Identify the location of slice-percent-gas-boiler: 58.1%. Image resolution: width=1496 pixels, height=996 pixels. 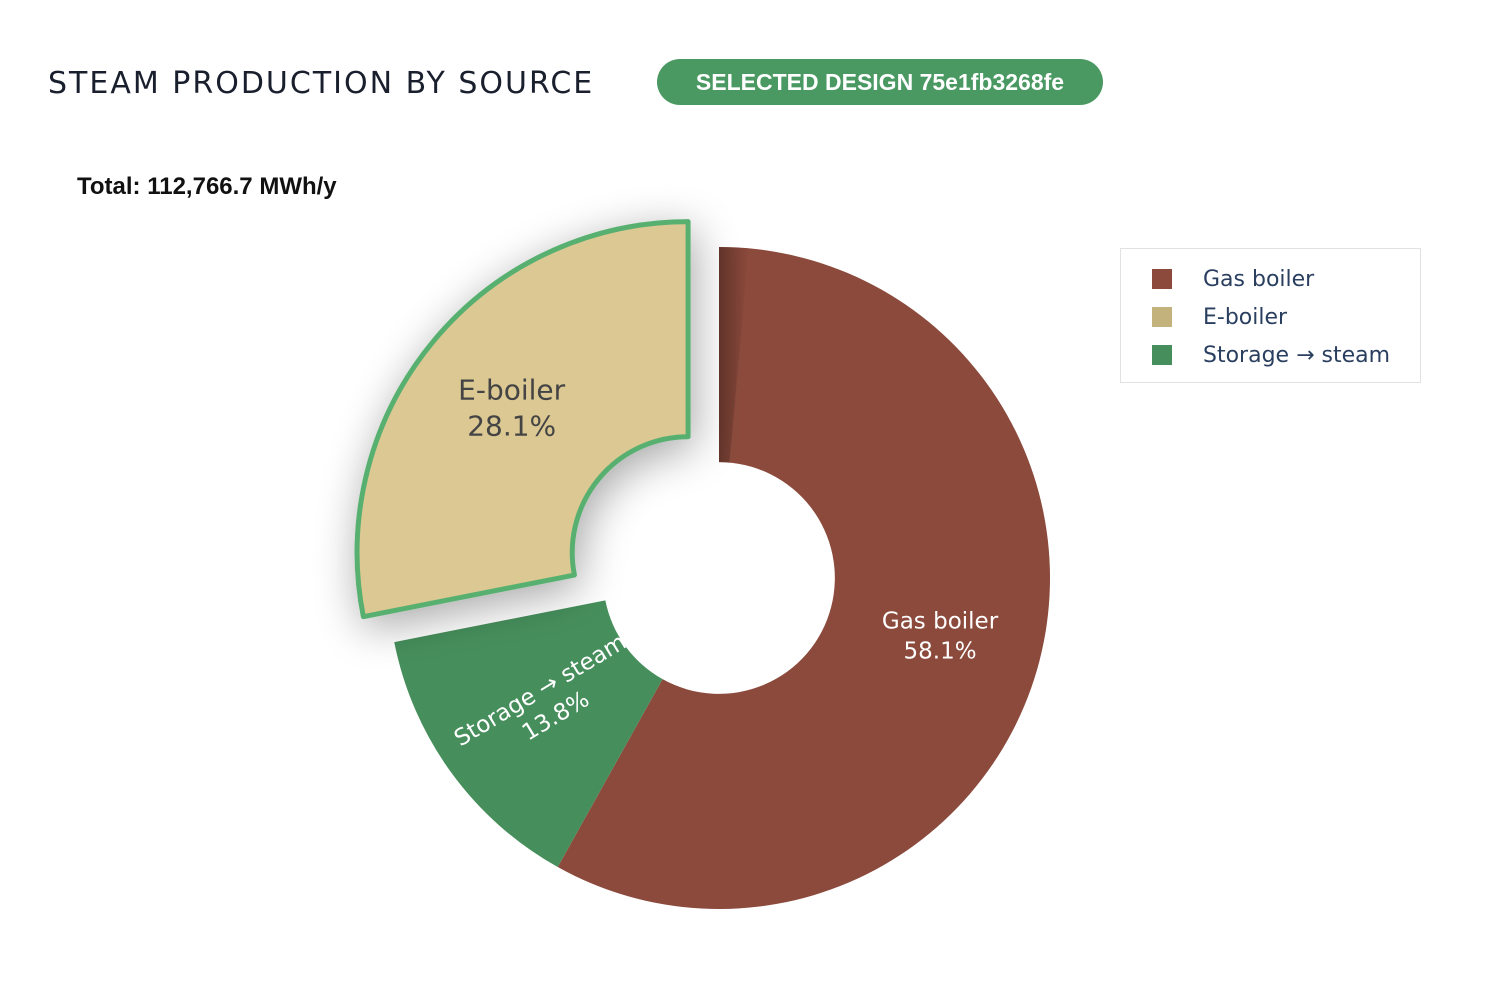
(939, 652).